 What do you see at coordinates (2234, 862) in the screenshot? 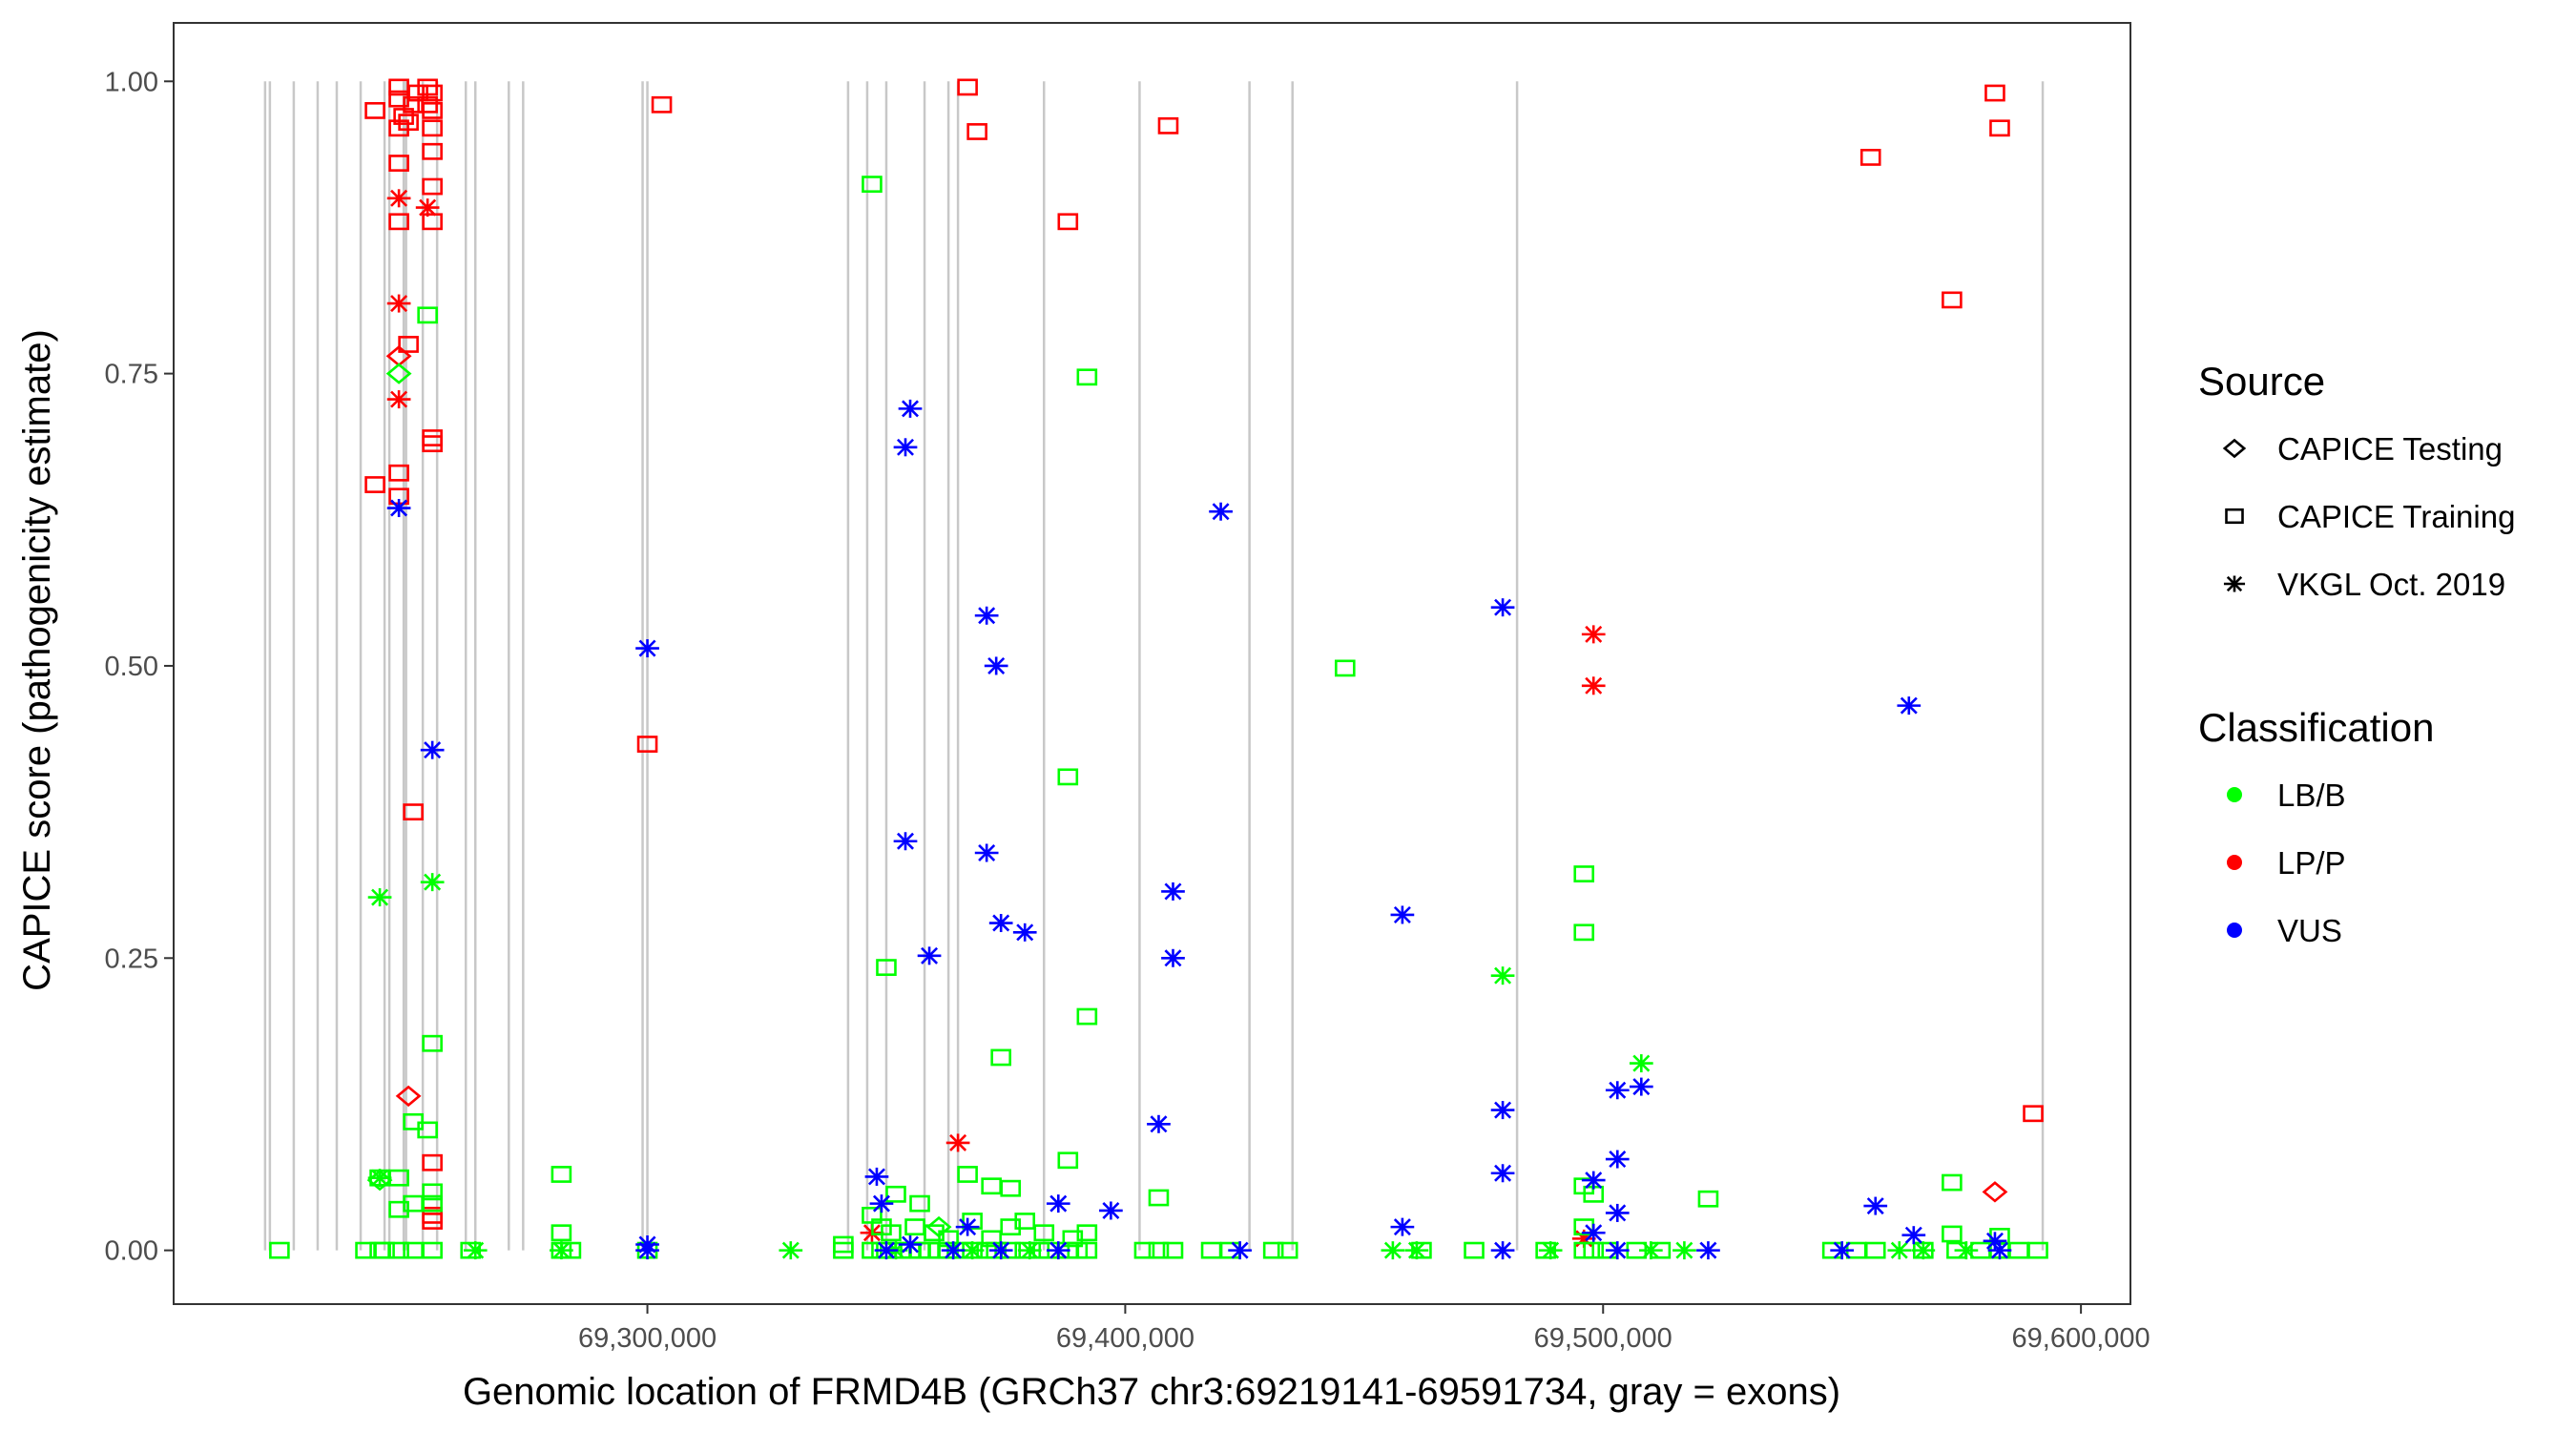
I see `legend-color-dot` at bounding box center [2234, 862].